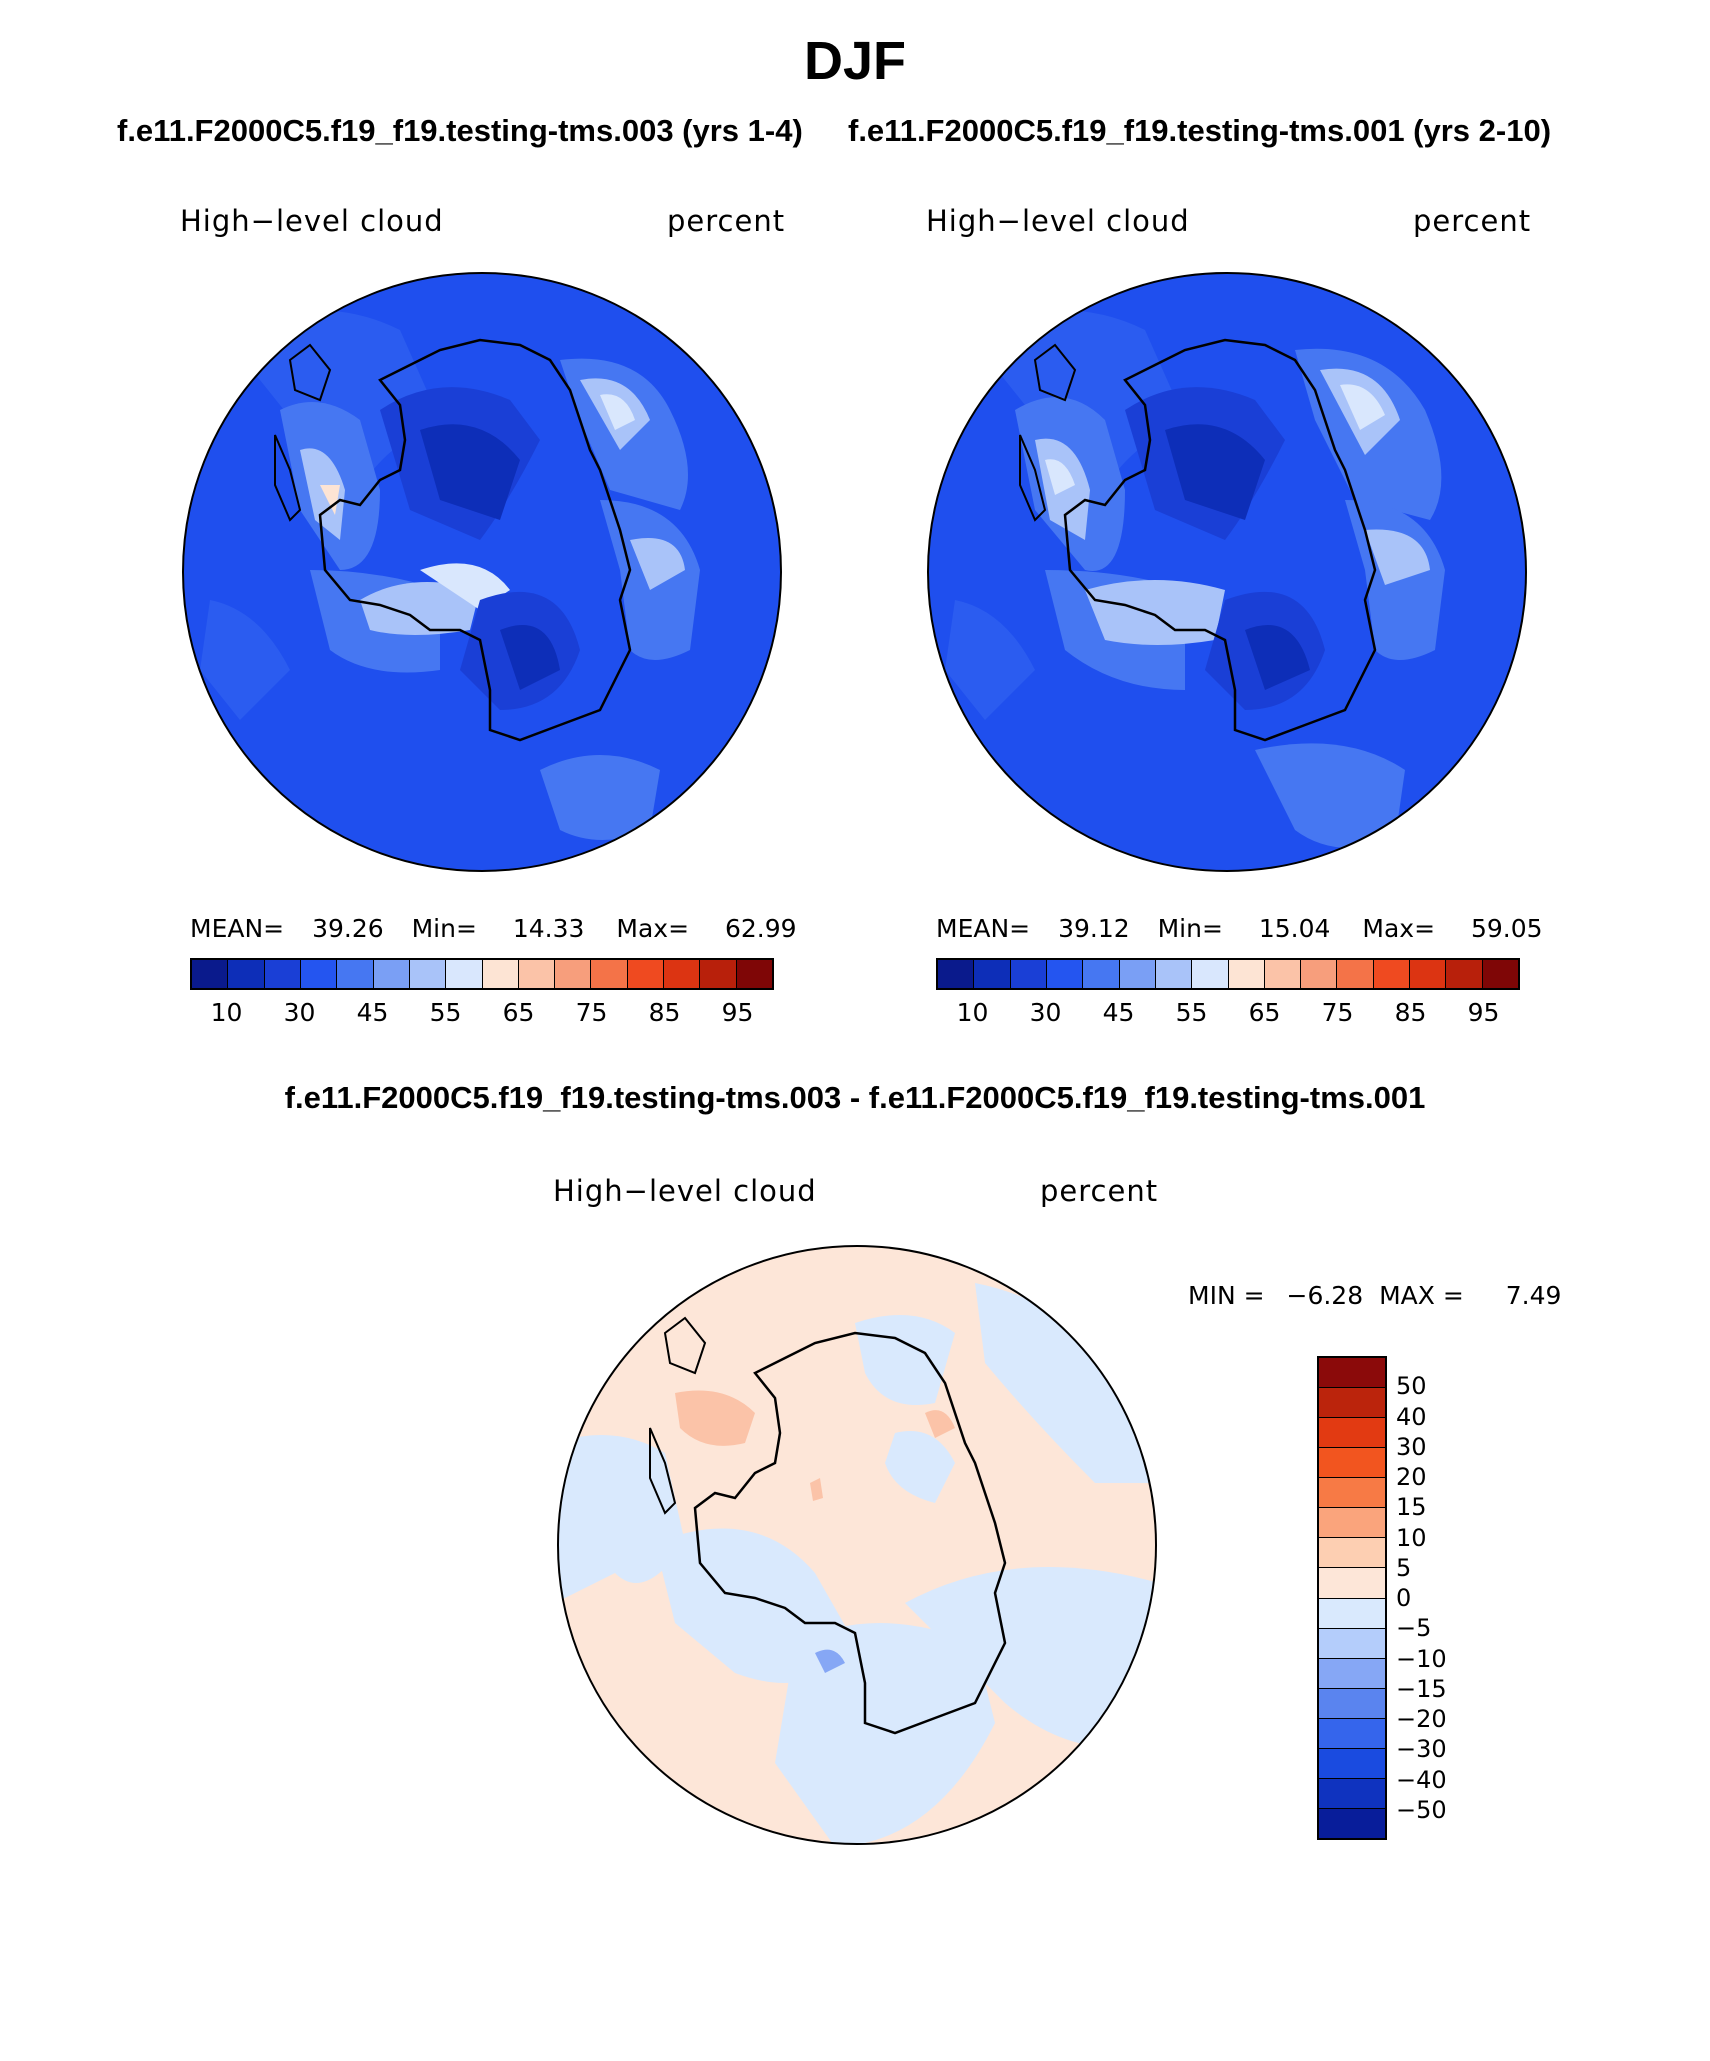 This screenshot has width=1710, height=2061. I want to click on right-colorbar-ticks: 10 30 45 55 65 75 85 95, so click(1228, 1014).